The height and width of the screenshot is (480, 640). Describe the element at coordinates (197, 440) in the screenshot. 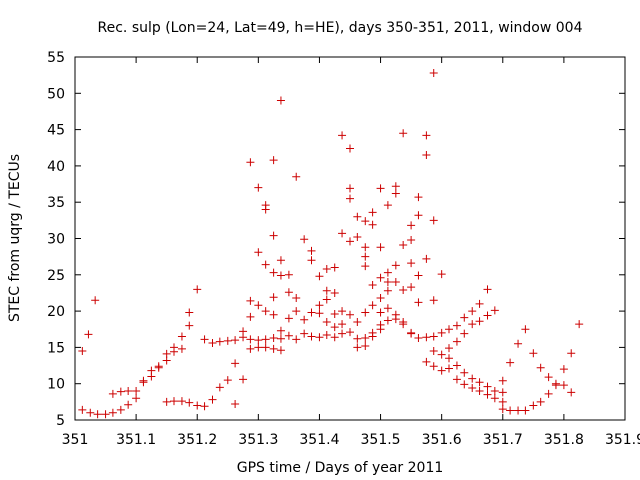

I see `x-tick-label: 351.2` at that location.